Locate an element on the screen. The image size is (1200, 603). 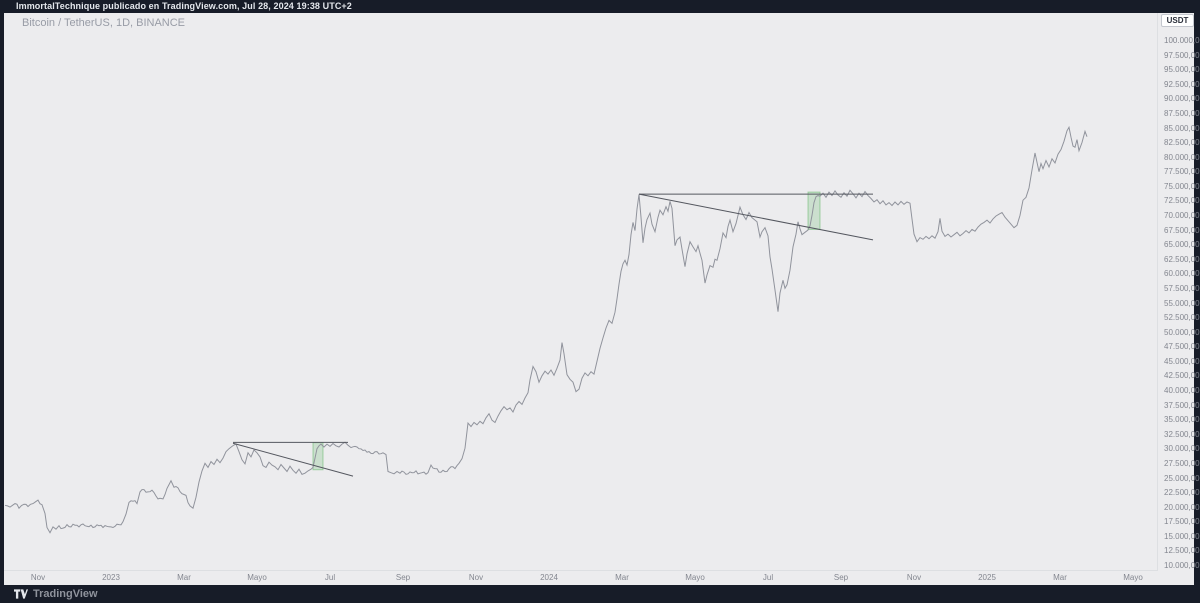
time-axis-label: 2023 is located at coordinates (111, 577).